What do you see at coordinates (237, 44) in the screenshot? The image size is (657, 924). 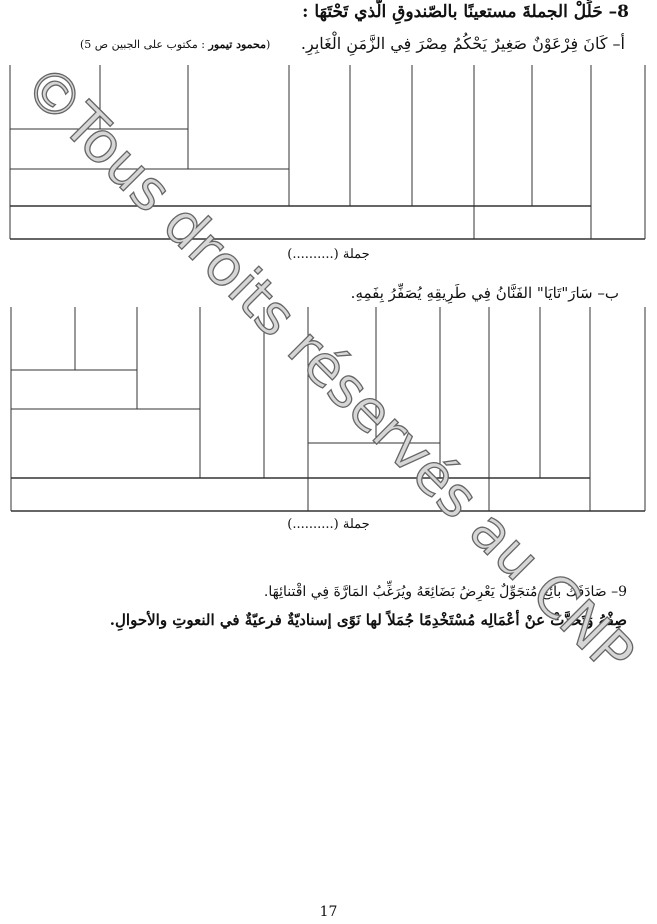 I see `citation-author: محمود تيمور` at bounding box center [237, 44].